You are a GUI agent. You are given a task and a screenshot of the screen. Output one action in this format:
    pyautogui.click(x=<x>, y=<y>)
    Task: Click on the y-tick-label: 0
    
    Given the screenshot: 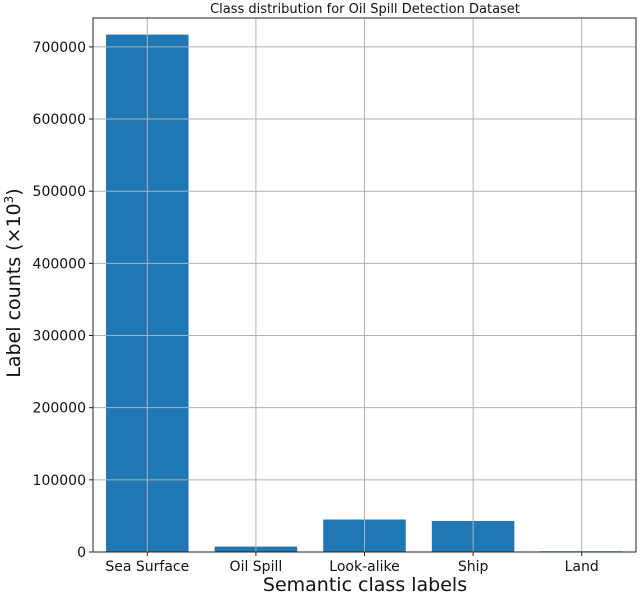 What is the action you would take?
    pyautogui.click(x=81, y=553)
    